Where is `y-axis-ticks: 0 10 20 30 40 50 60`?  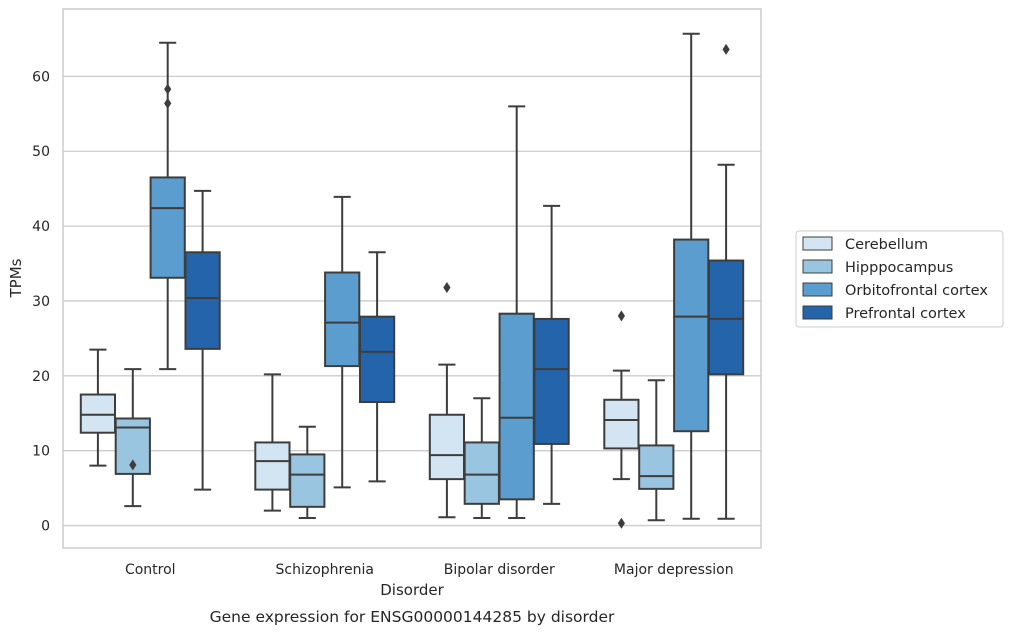
y-axis-ticks: 0 10 20 30 40 50 60 is located at coordinates (41, 301).